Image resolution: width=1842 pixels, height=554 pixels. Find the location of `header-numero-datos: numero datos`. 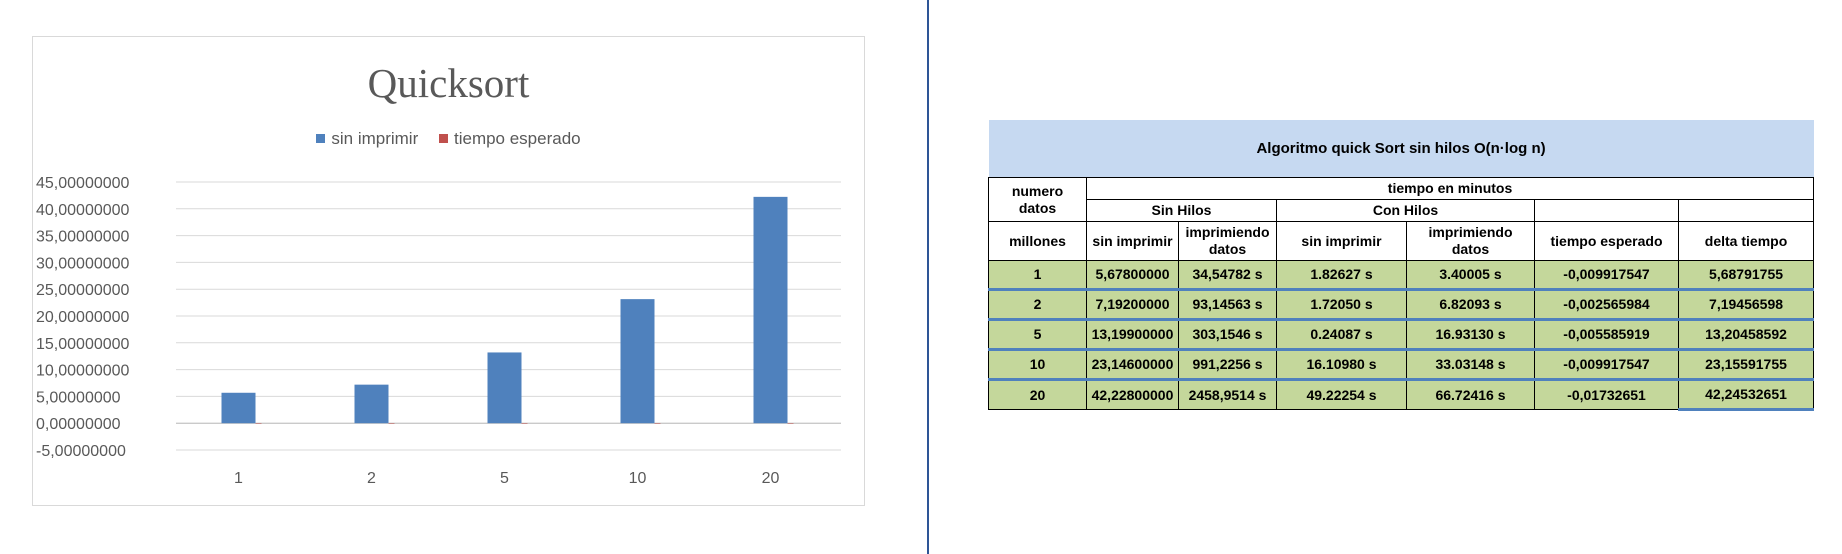

header-numero-datos: numero datos is located at coordinates (1037, 199).